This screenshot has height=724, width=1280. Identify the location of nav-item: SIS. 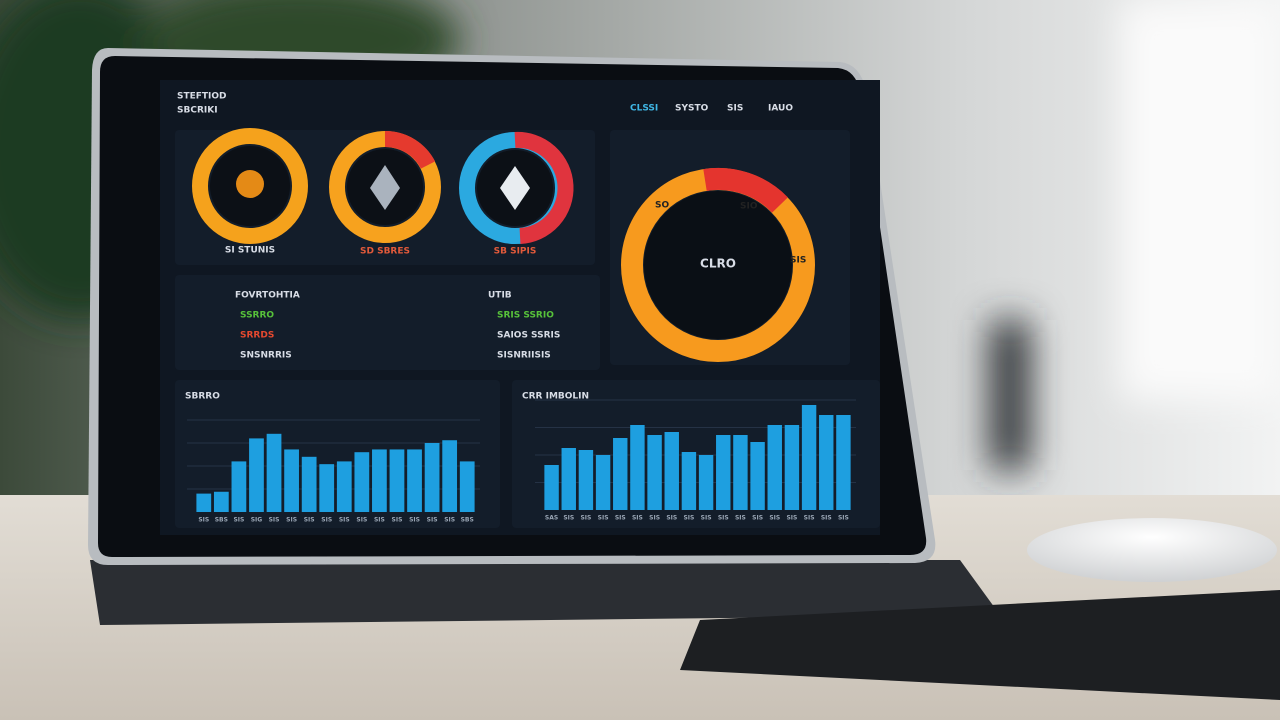
(735, 109).